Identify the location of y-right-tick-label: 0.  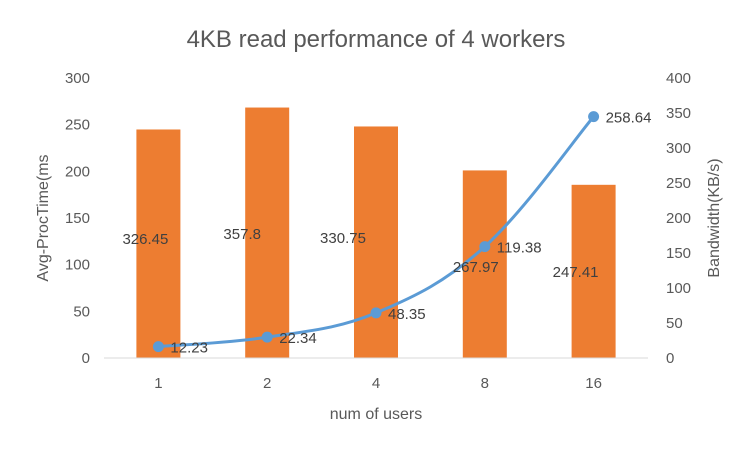
(670, 358).